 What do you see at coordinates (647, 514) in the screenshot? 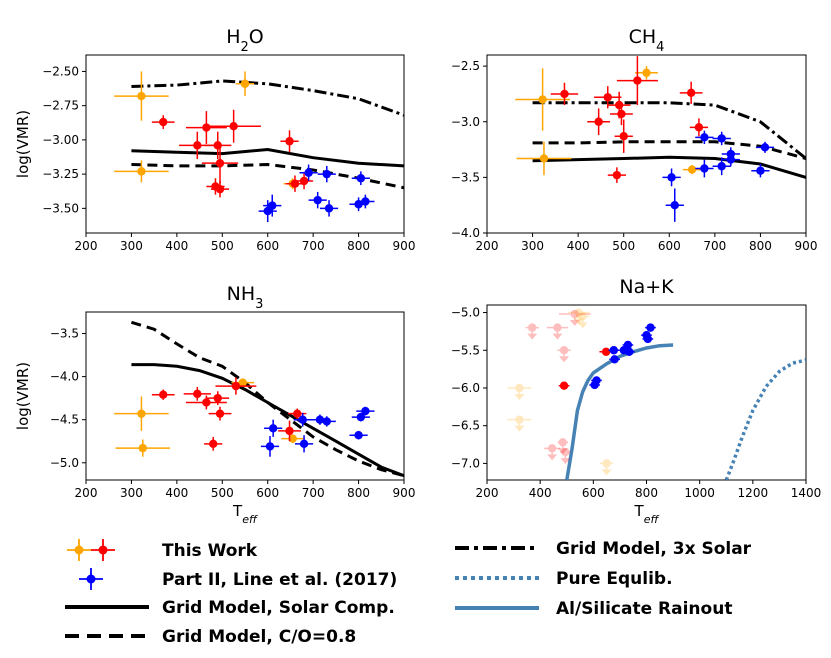
I see `x-axis-label: Teff` at bounding box center [647, 514].